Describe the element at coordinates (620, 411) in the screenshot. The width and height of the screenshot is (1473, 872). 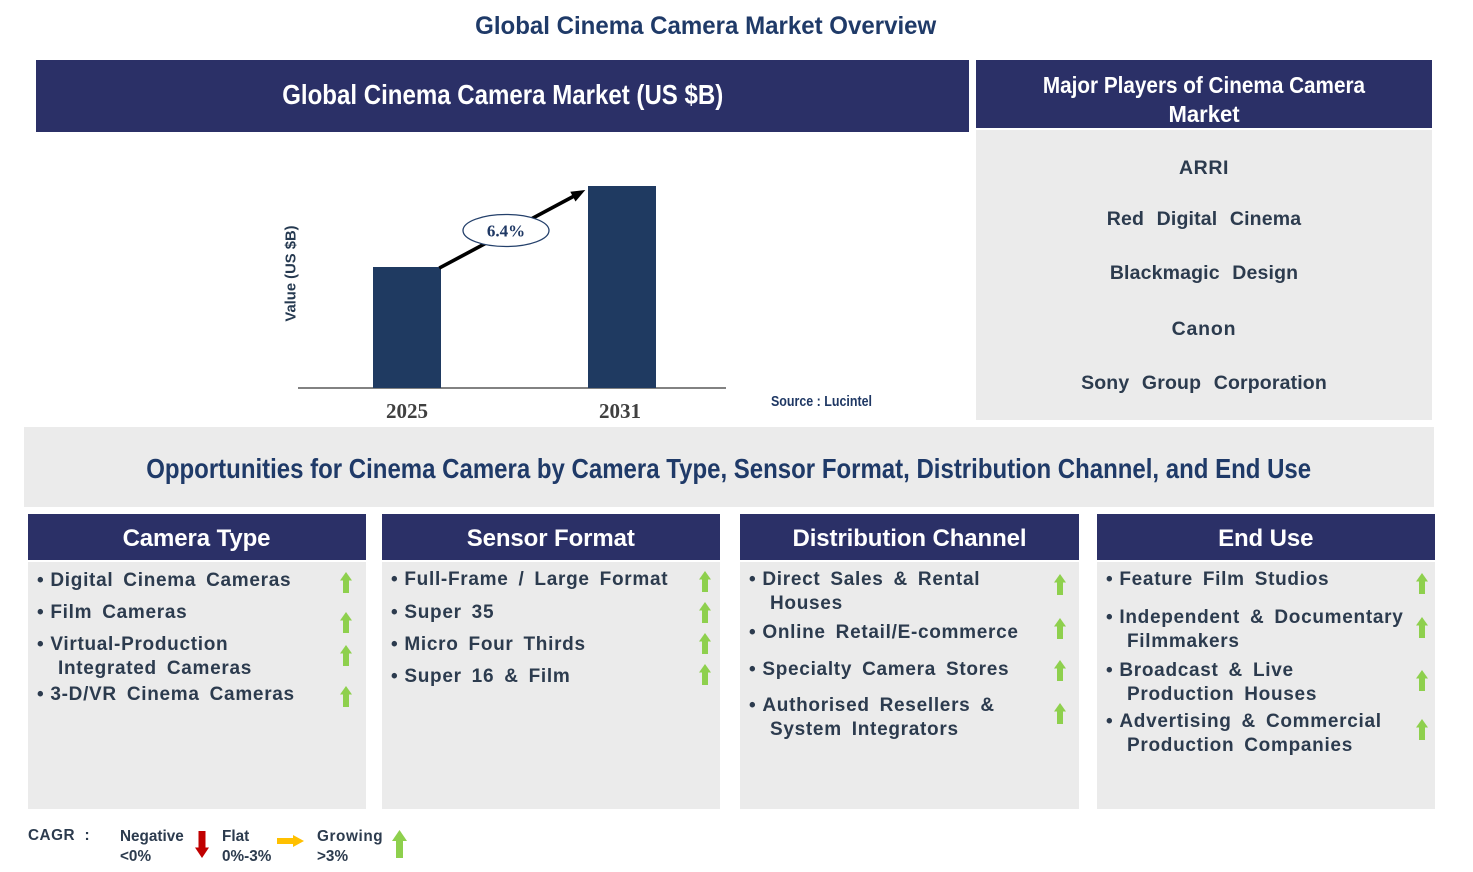
I see `svg-text: 2031` at that location.